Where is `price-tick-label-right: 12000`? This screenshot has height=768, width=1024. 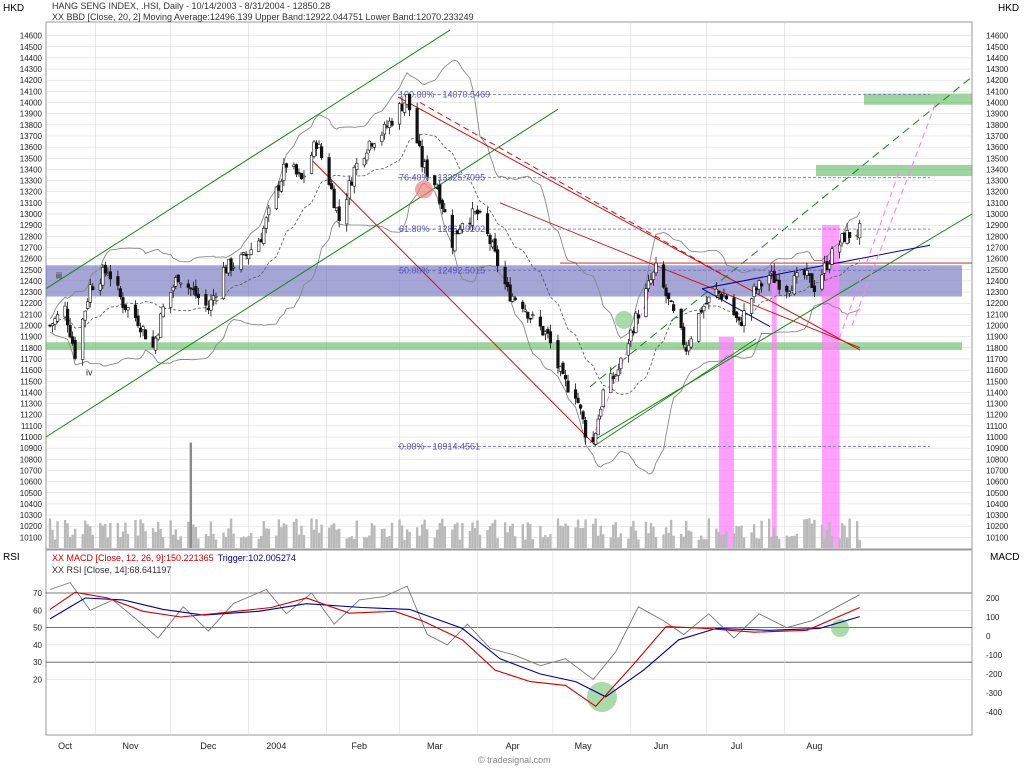
price-tick-label-right: 12000 is located at coordinates (997, 326).